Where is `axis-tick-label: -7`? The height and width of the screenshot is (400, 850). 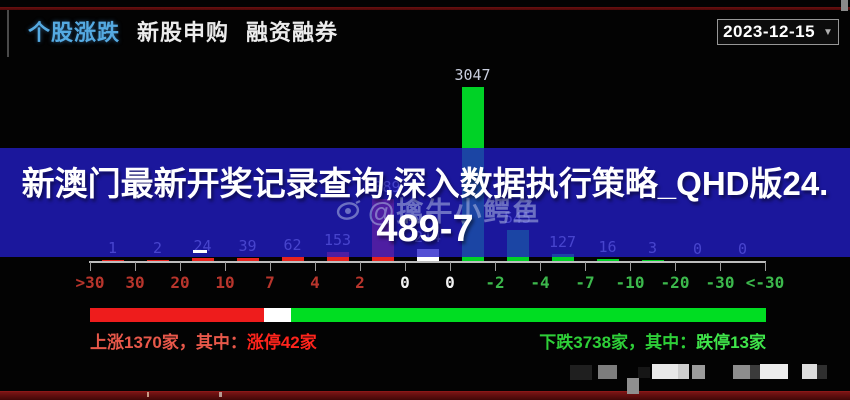
axis-tick-label: -7 is located at coordinates (585, 282).